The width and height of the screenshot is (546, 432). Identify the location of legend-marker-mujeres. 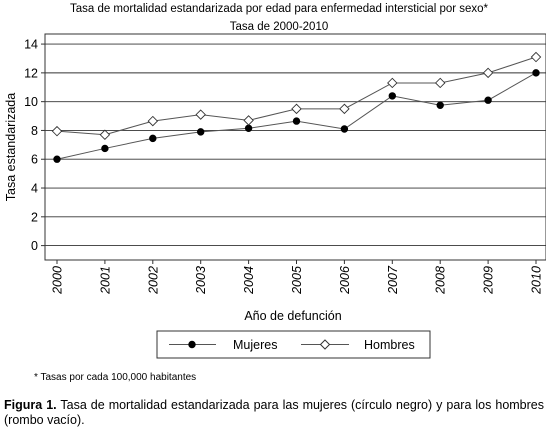
(192, 344).